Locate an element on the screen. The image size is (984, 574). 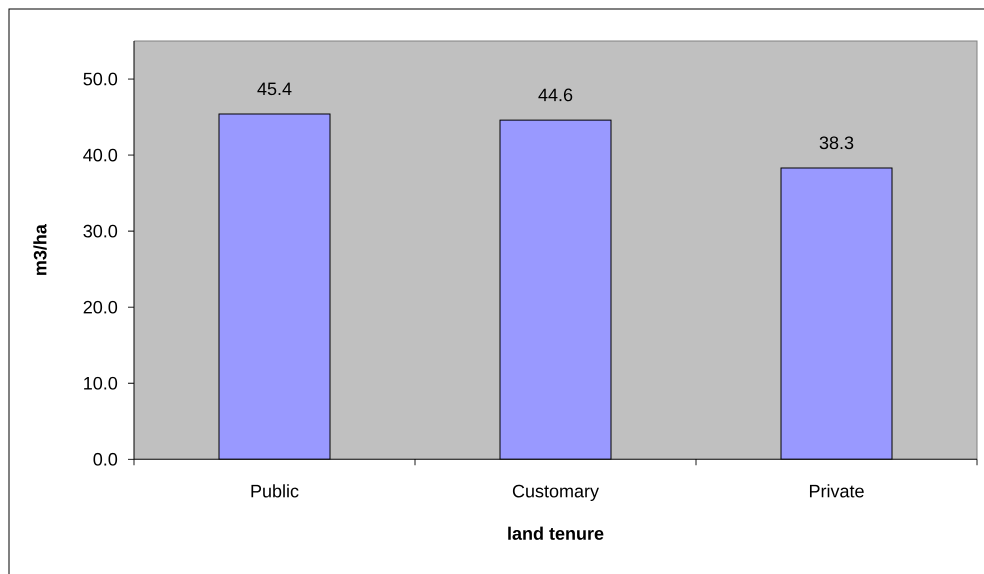
data-label: 45.4 is located at coordinates (274, 89).